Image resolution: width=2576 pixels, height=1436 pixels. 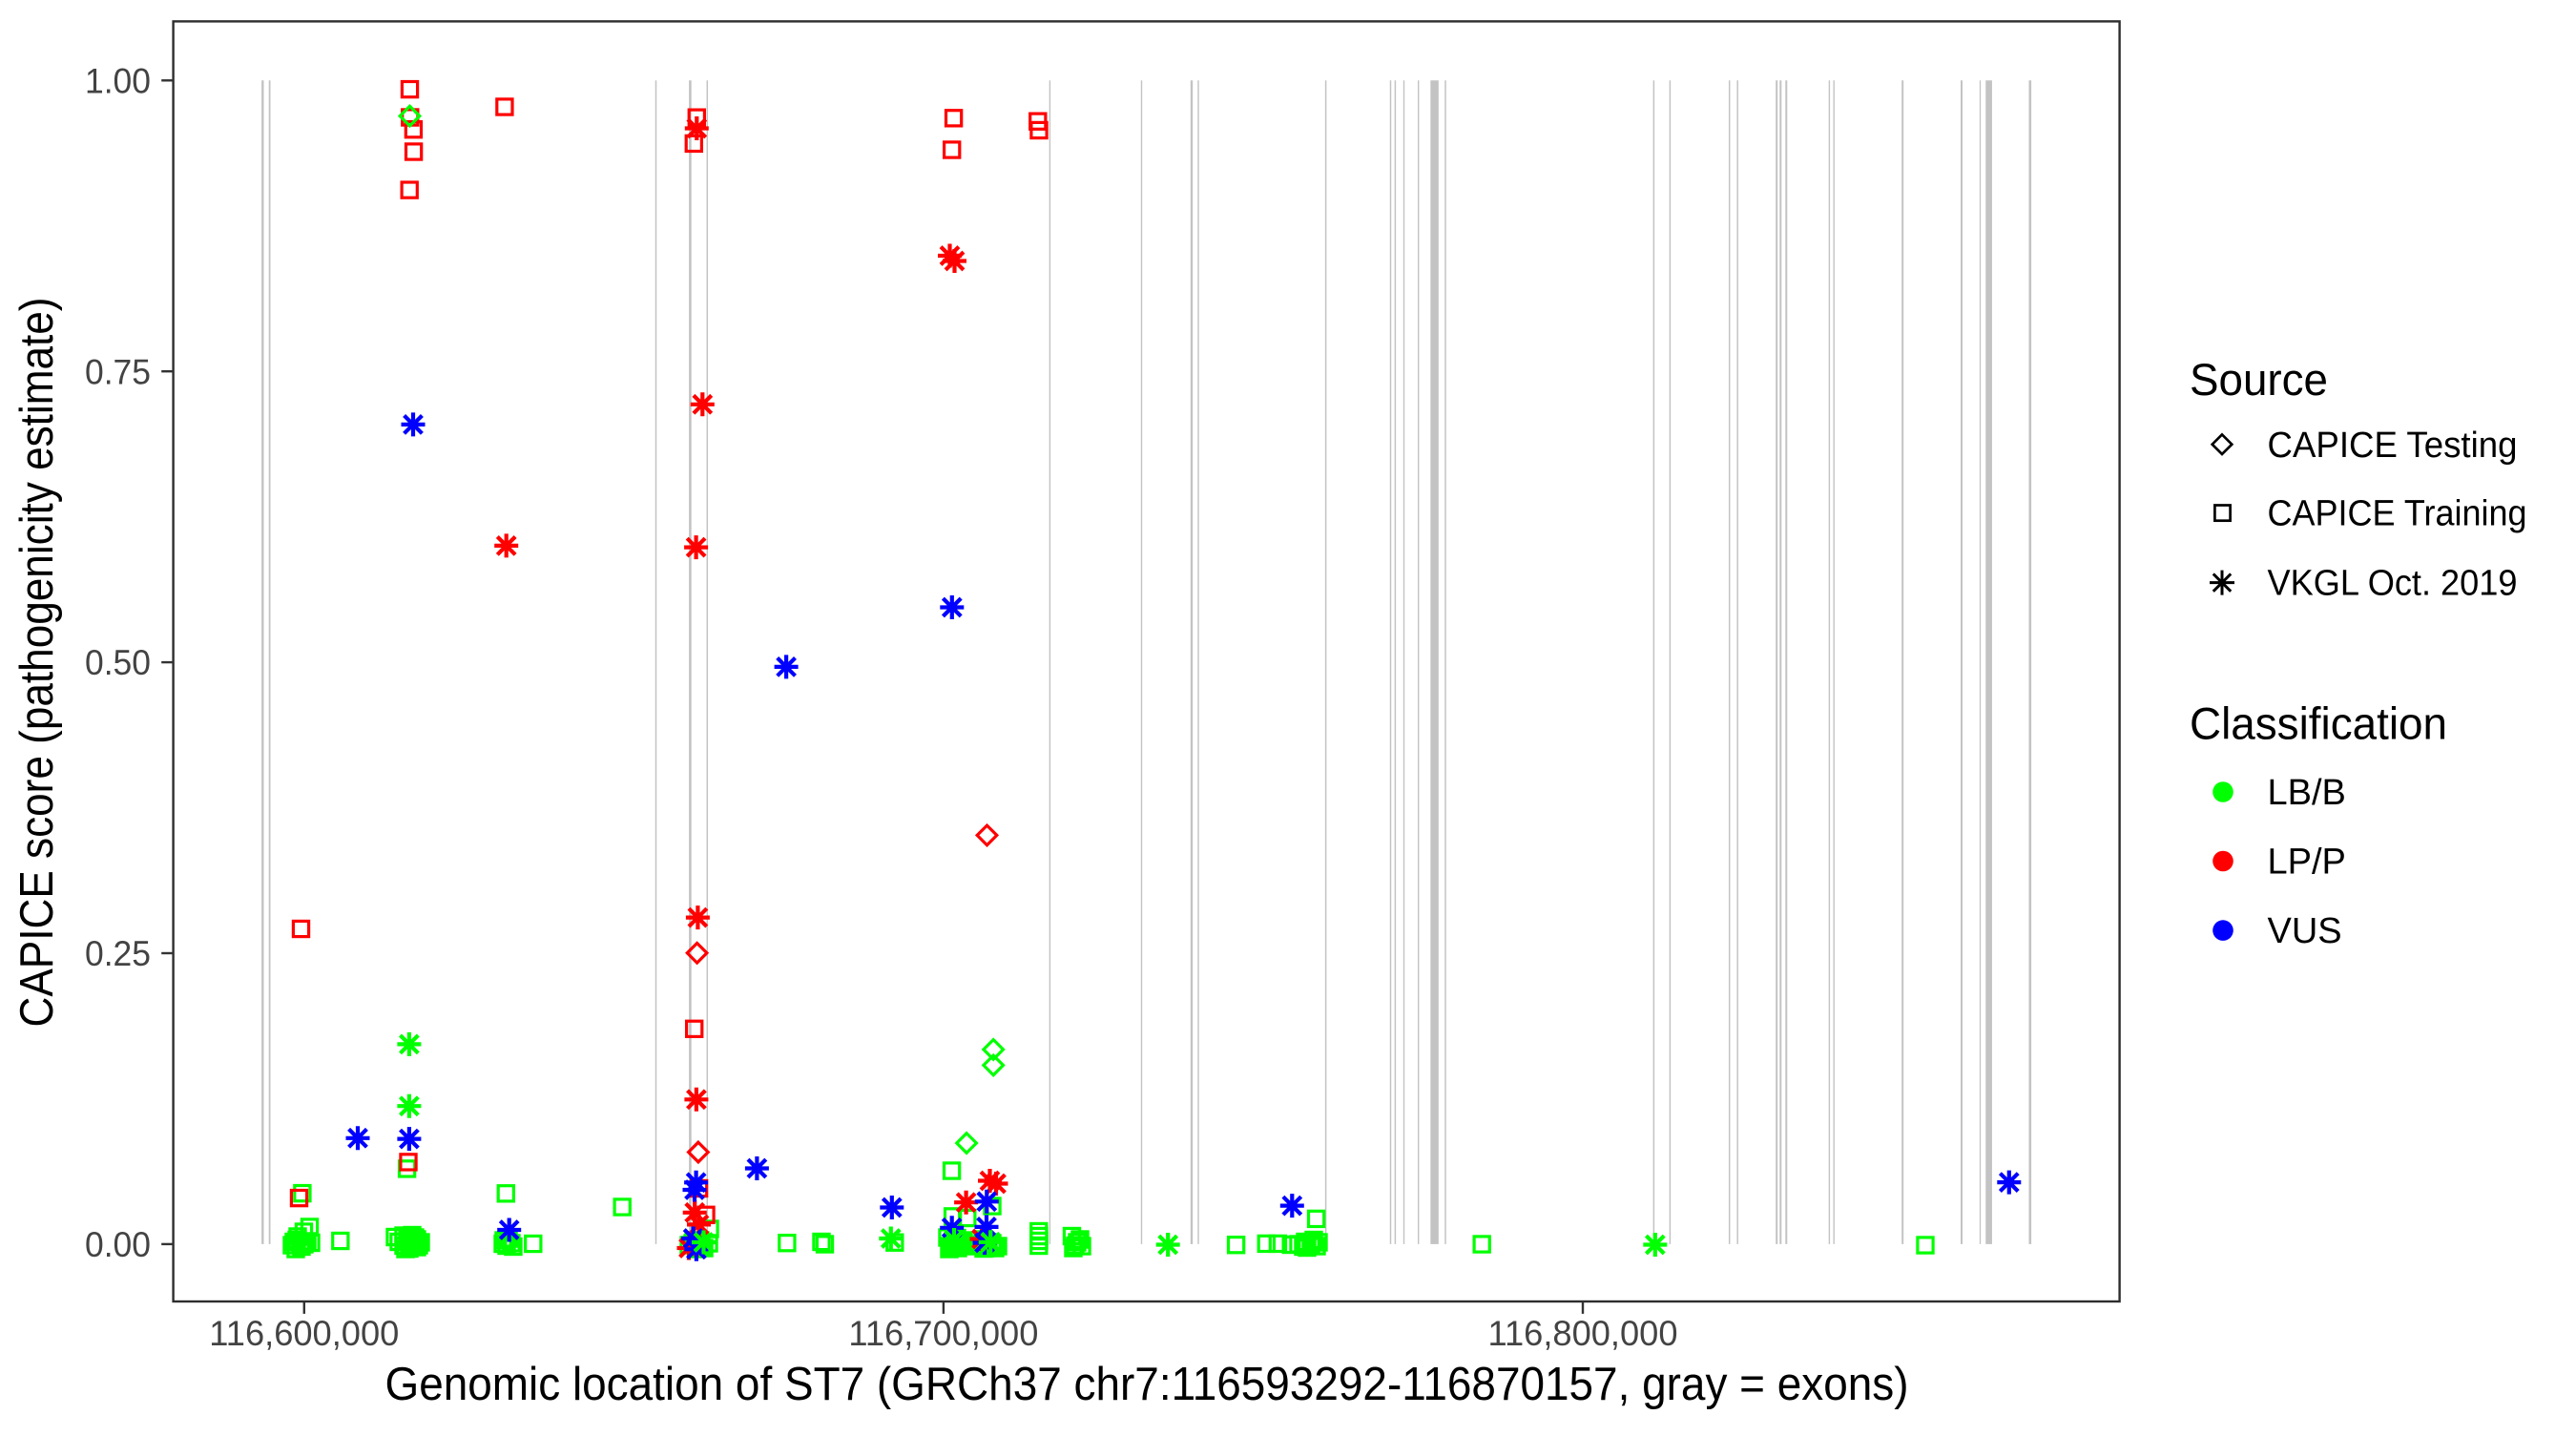 What do you see at coordinates (118, 371) in the screenshot?
I see `svg-text: 0.75` at bounding box center [118, 371].